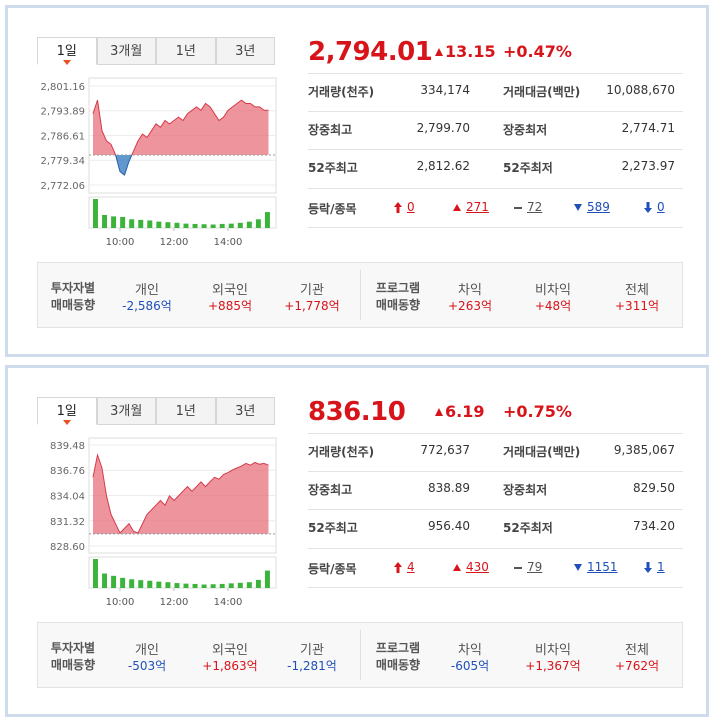 This screenshot has height=723, width=716. What do you see at coordinates (370, 52) in the screenshot?
I see `index-price: 2,794.01` at bounding box center [370, 52].